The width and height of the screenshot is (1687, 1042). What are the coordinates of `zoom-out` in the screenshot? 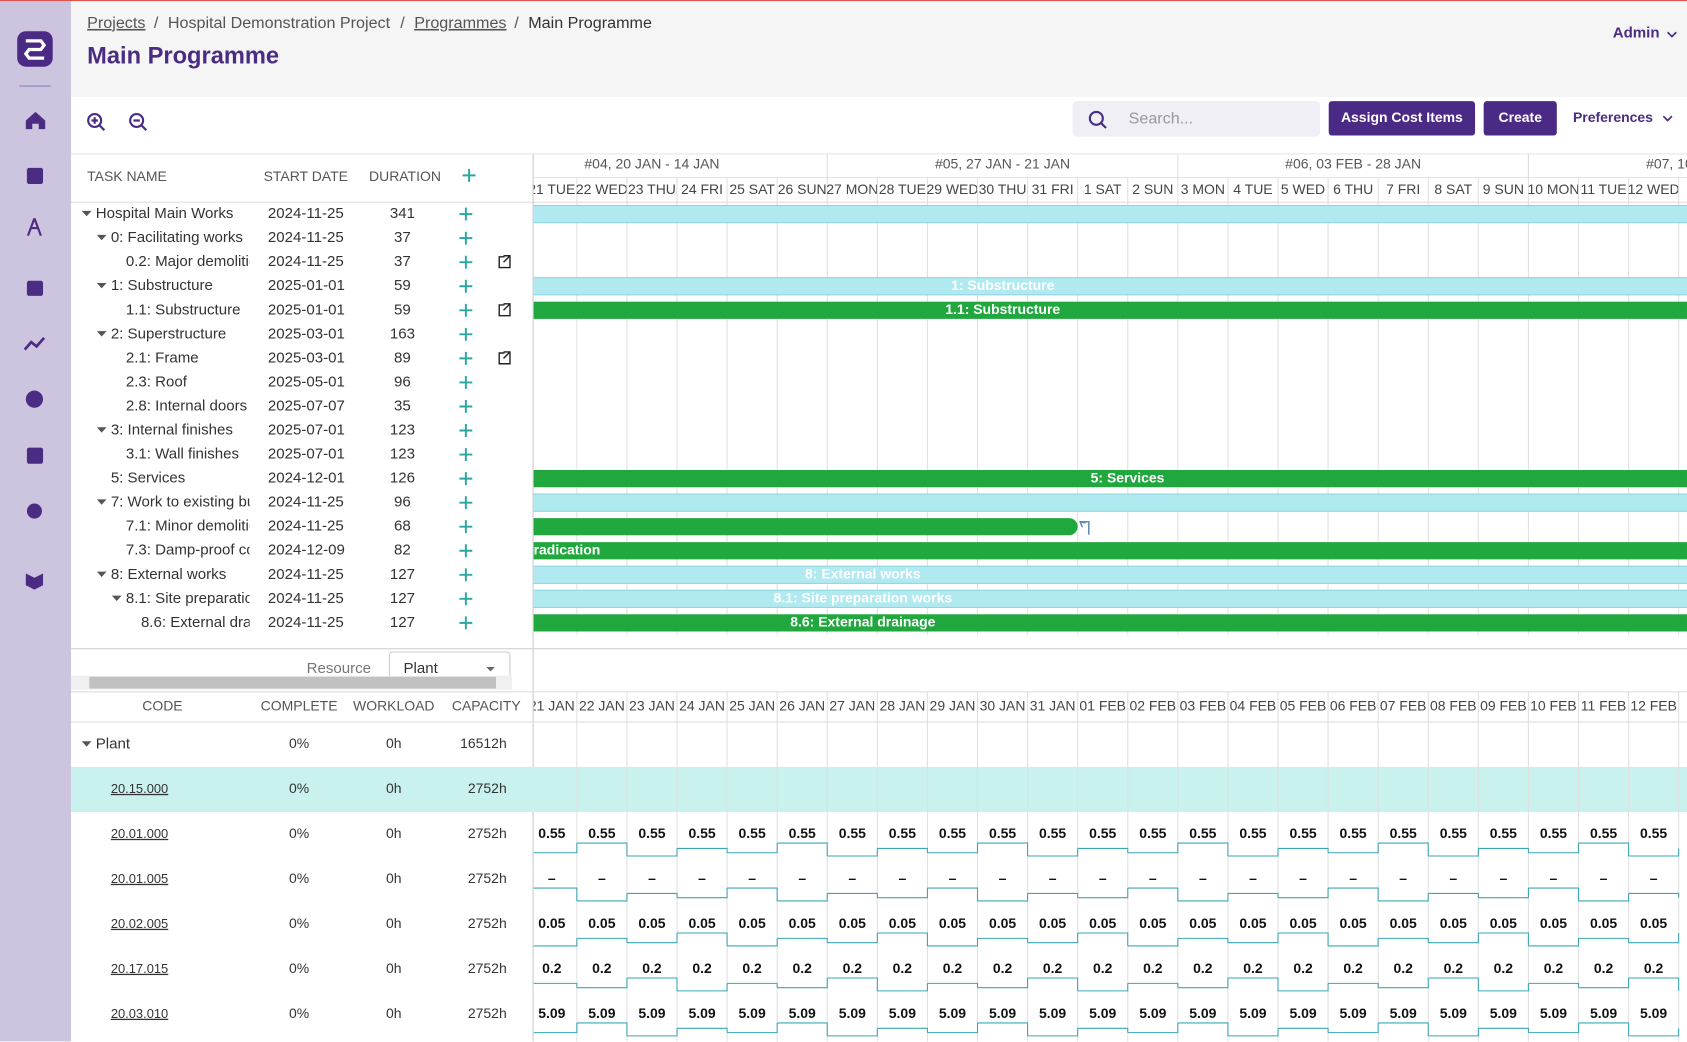 It's located at (137, 120).